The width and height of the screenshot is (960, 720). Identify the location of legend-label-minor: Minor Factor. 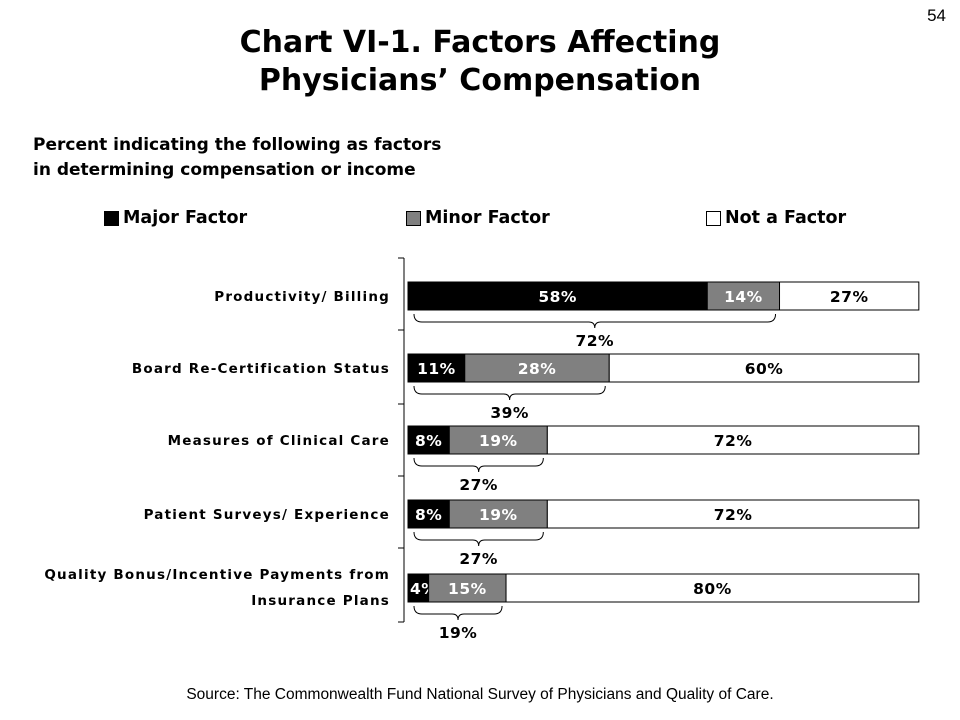
(487, 218).